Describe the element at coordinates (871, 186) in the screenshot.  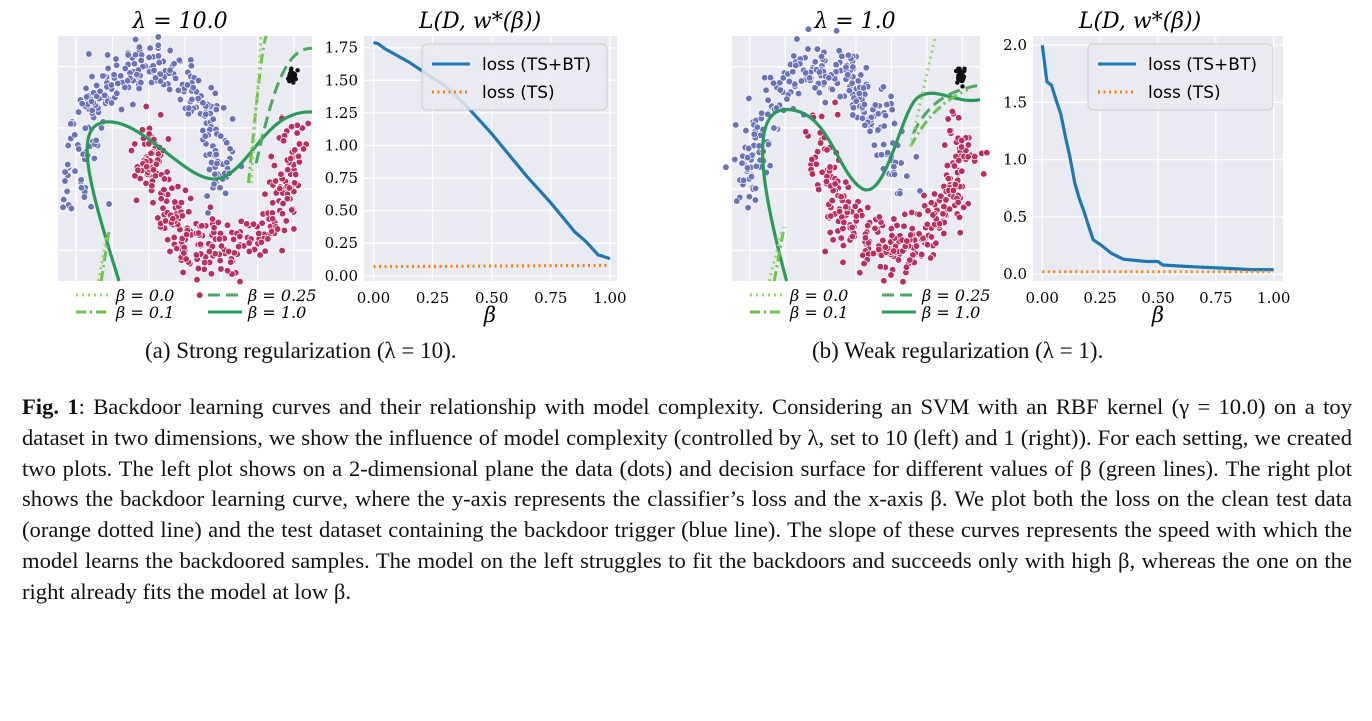
I see `boundary-beta-1-b` at that location.